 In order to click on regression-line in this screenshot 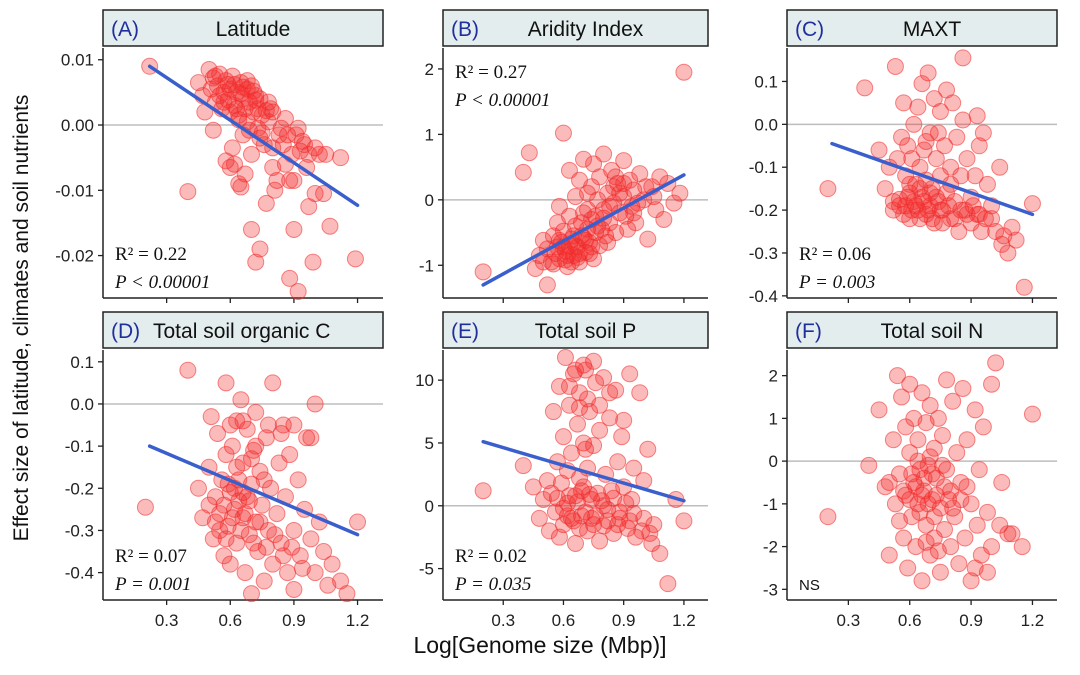, I will do `click(253, 136)`.